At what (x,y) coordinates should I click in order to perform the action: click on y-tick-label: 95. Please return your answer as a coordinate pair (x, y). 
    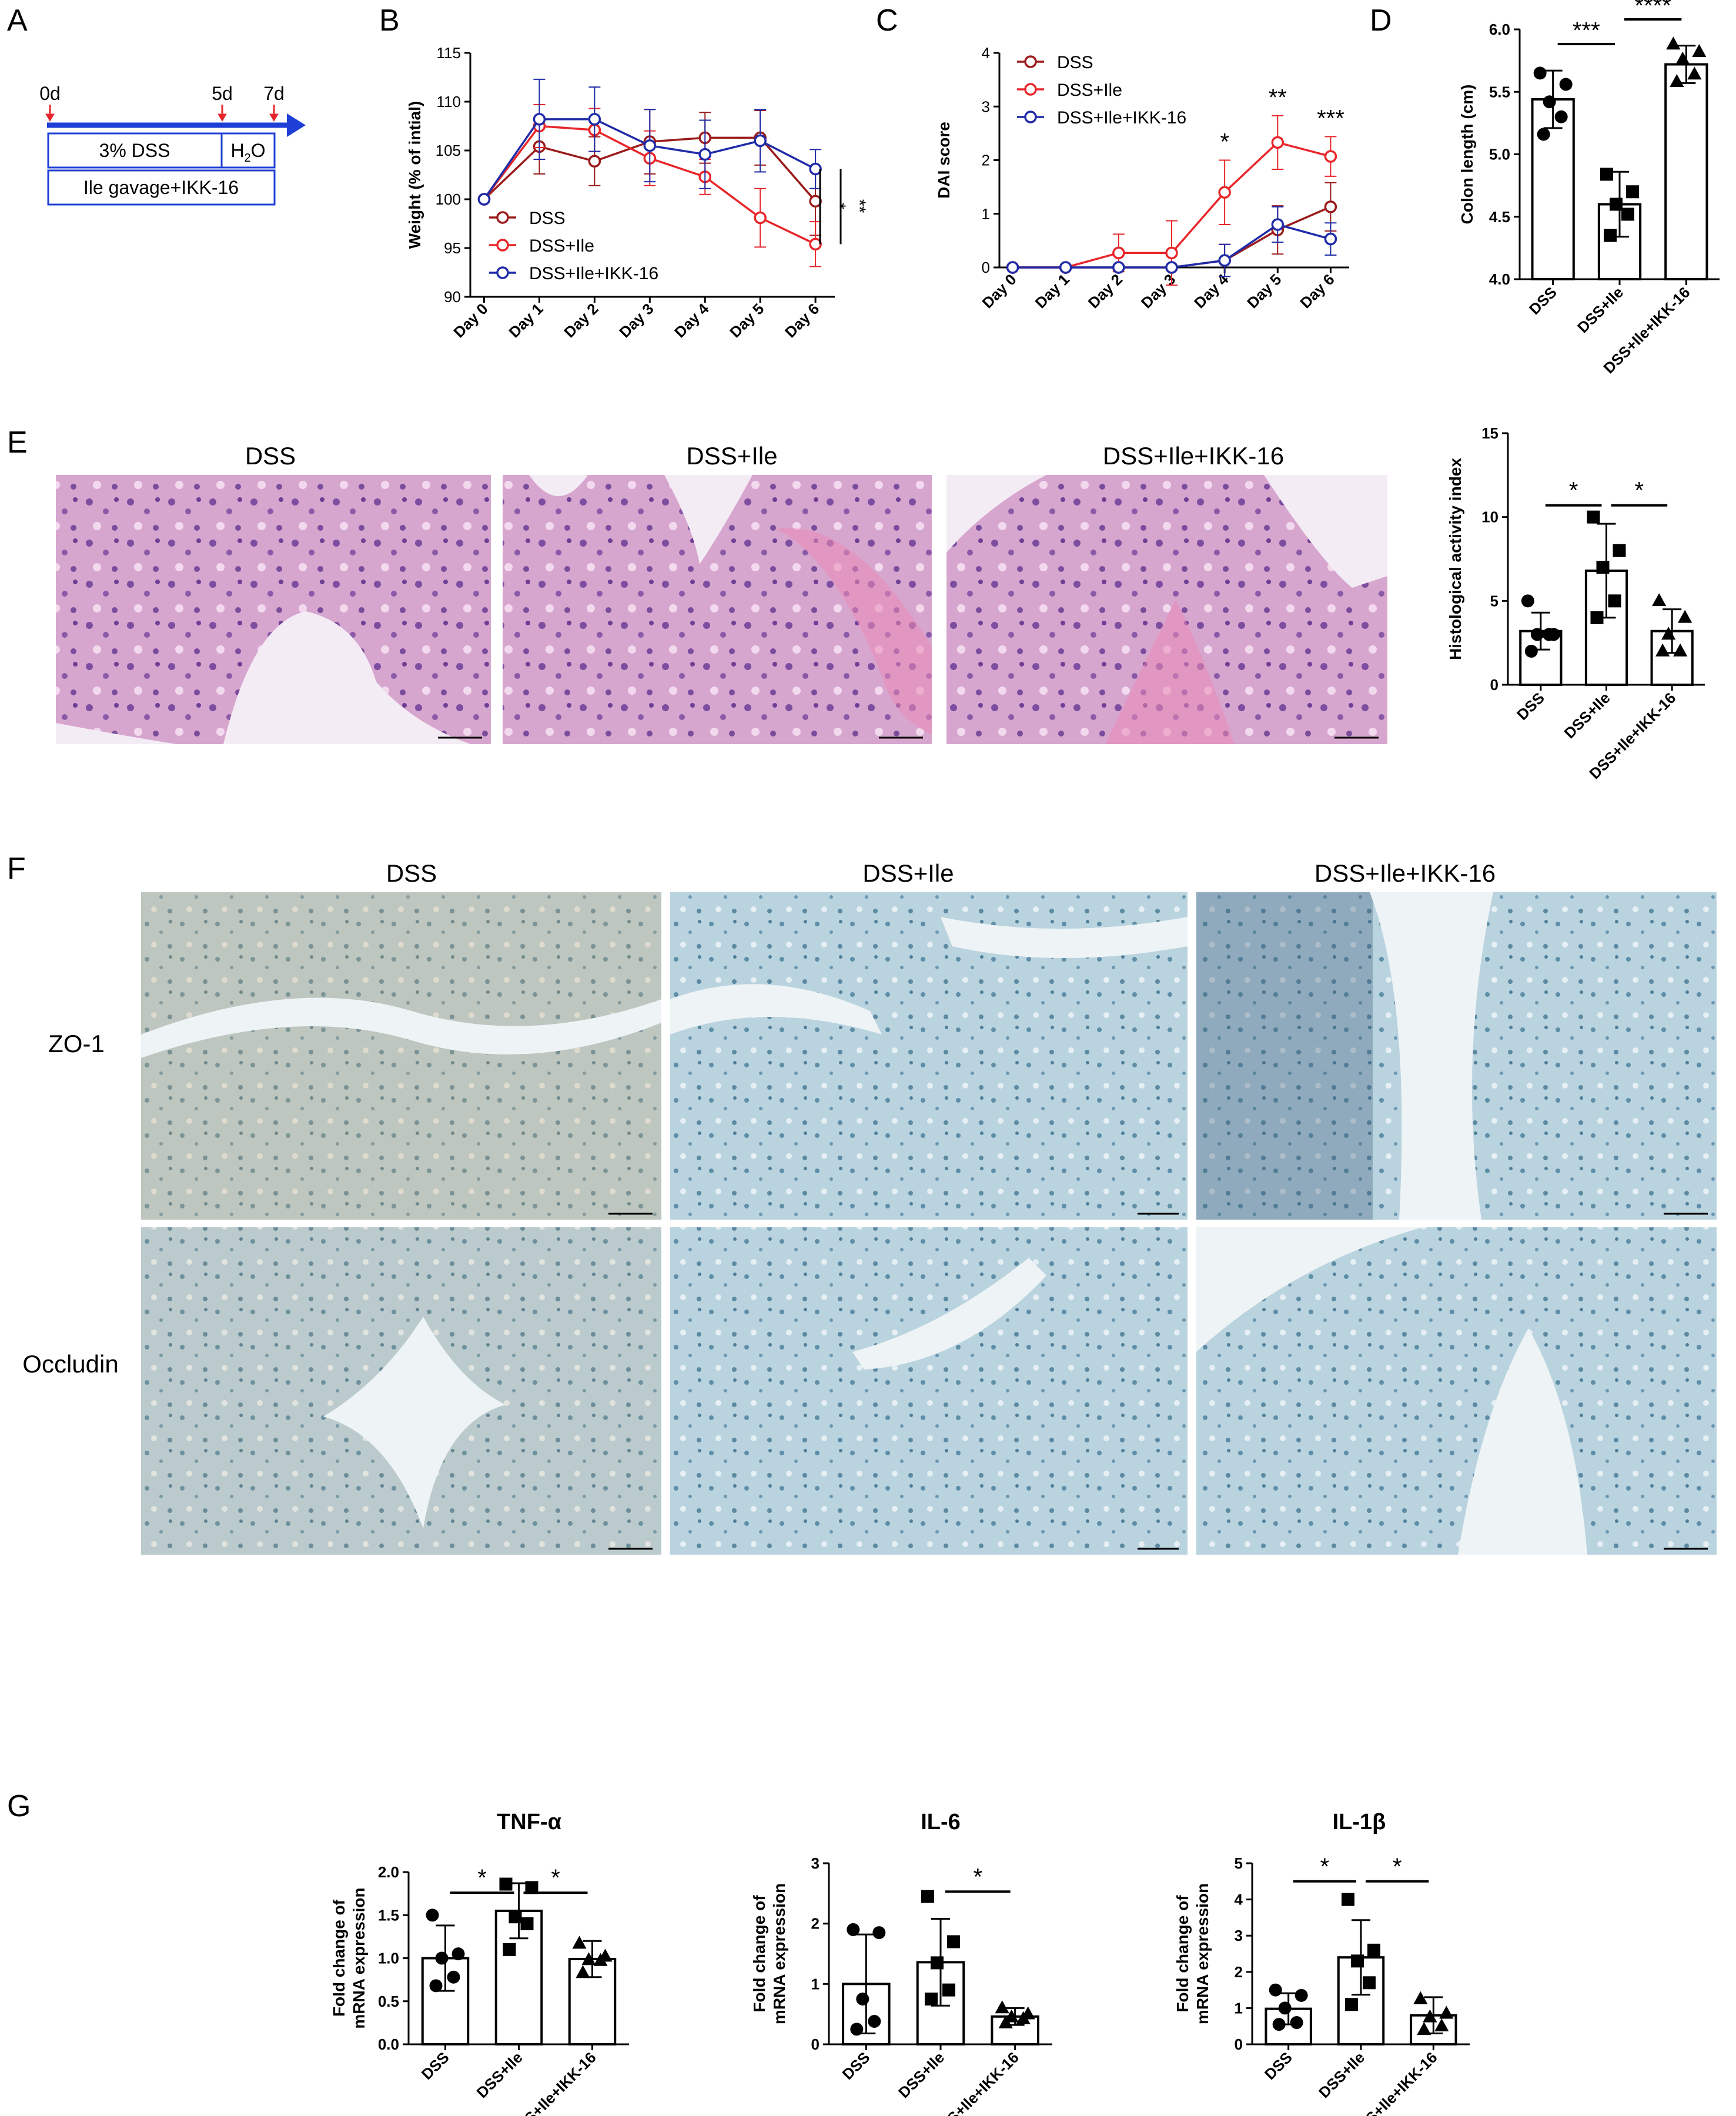
    Looking at the image, I should click on (453, 248).